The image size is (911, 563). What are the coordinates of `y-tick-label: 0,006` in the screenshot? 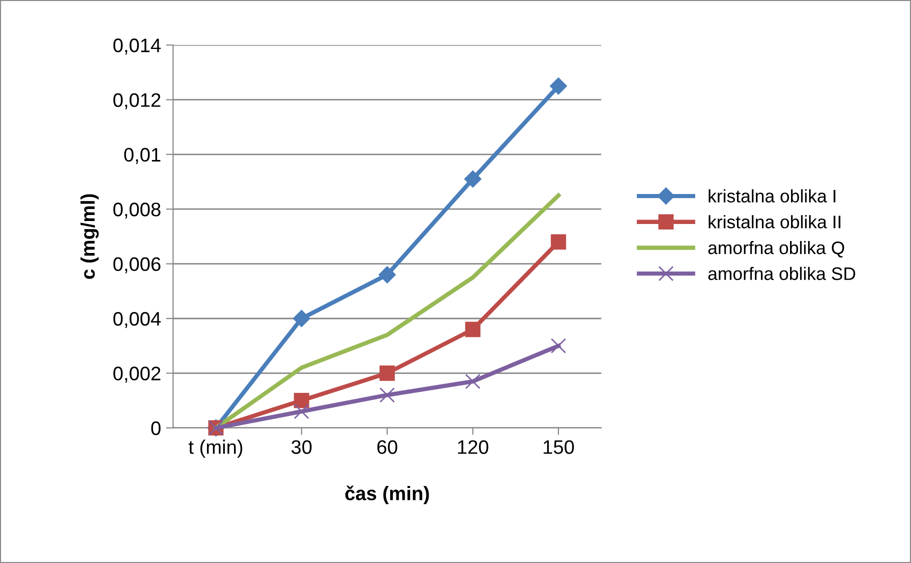 It's located at (136, 265).